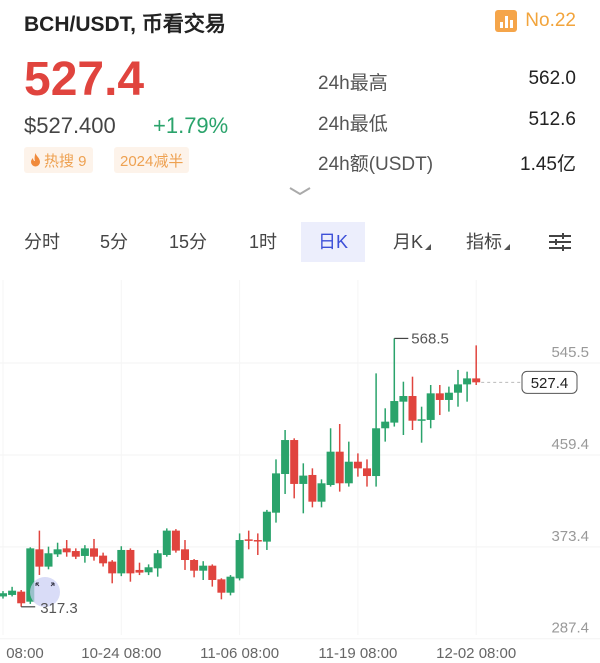 The width and height of the screenshot is (600, 663). I want to click on halving-tag: 2024减半, so click(152, 160).